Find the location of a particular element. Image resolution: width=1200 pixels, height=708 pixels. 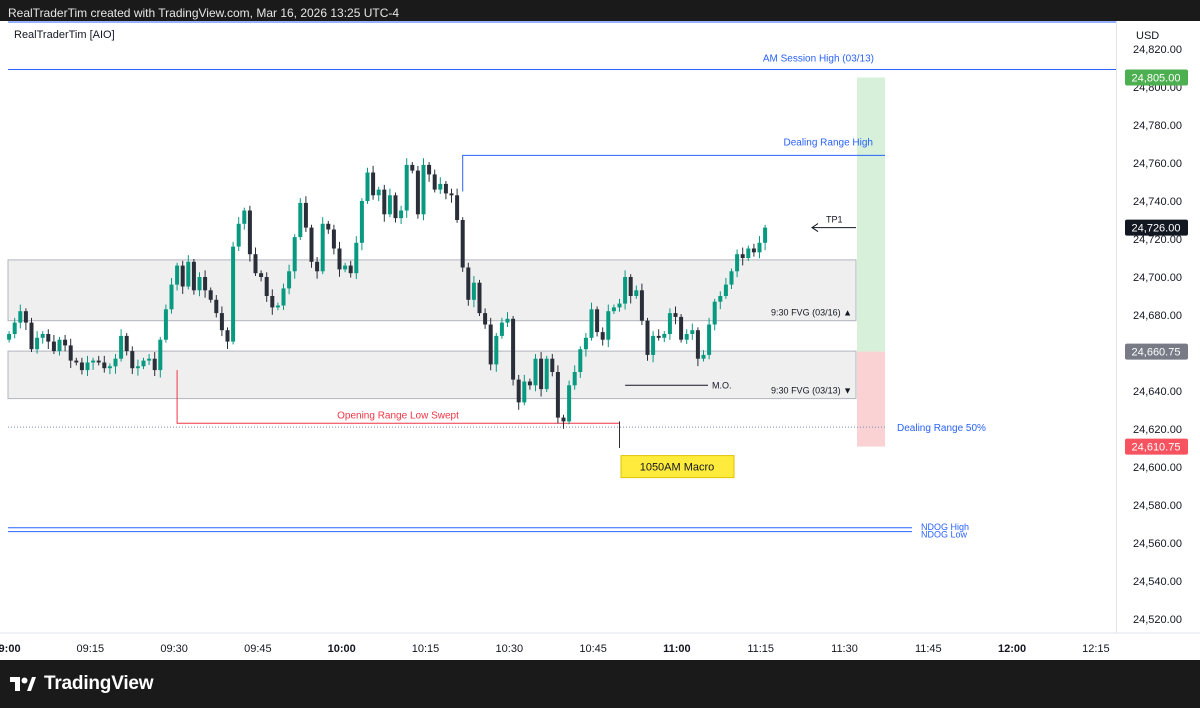

time-tick-label: 10:30 is located at coordinates (510, 649).